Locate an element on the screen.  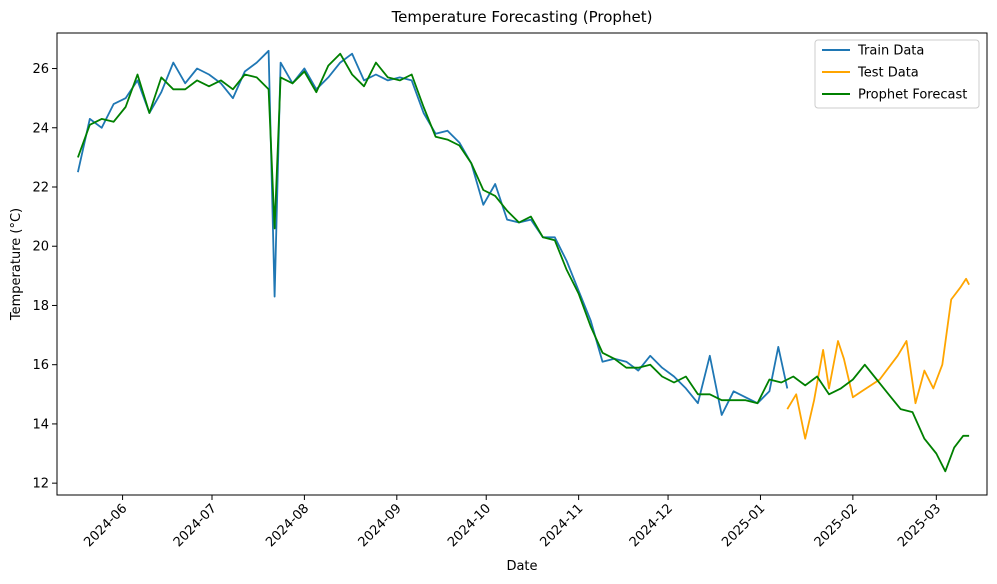
chart-title: Temperature Forecasting (Prophet) is located at coordinates (522, 17).